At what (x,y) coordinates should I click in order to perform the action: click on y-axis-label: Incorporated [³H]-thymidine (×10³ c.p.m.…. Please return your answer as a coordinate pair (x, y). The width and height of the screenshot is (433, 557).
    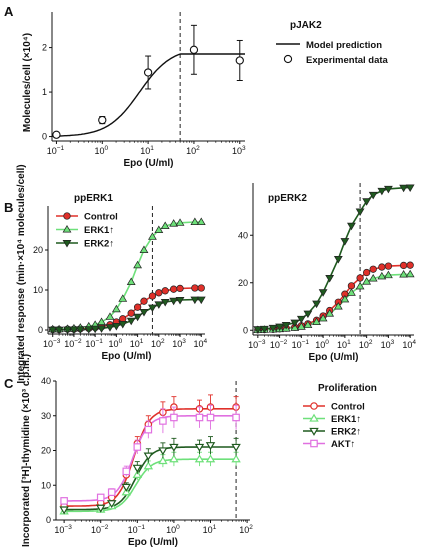
    Looking at the image, I should click on (26, 450).